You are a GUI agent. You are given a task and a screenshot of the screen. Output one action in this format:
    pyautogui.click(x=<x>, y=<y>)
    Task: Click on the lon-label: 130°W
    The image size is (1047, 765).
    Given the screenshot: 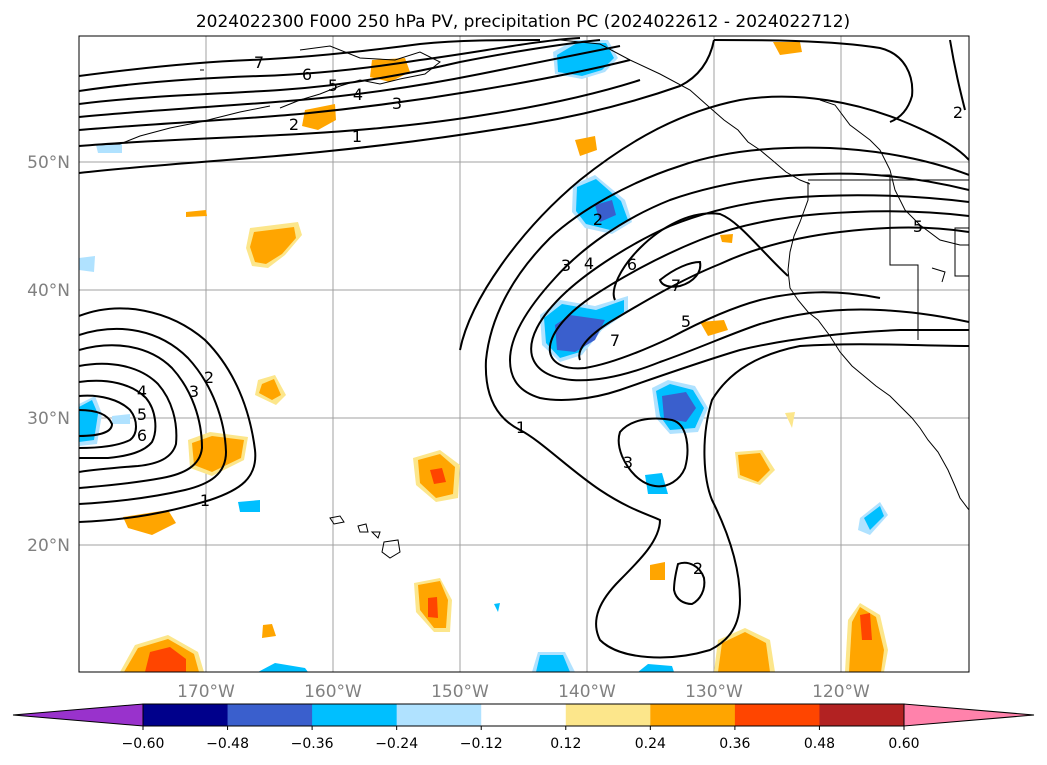 What is the action you would take?
    pyautogui.click(x=714, y=692)
    